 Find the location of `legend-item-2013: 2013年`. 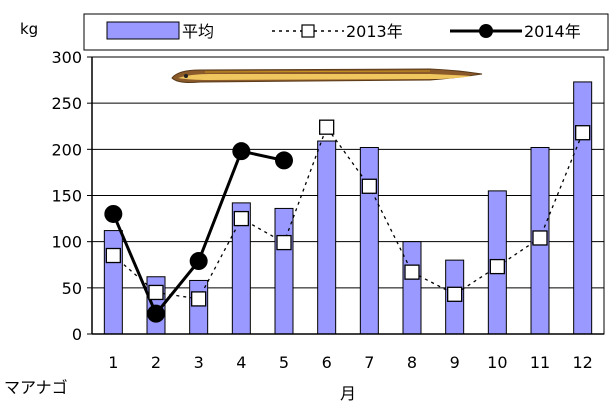

legend-item-2013: 2013年 is located at coordinates (337, 31).